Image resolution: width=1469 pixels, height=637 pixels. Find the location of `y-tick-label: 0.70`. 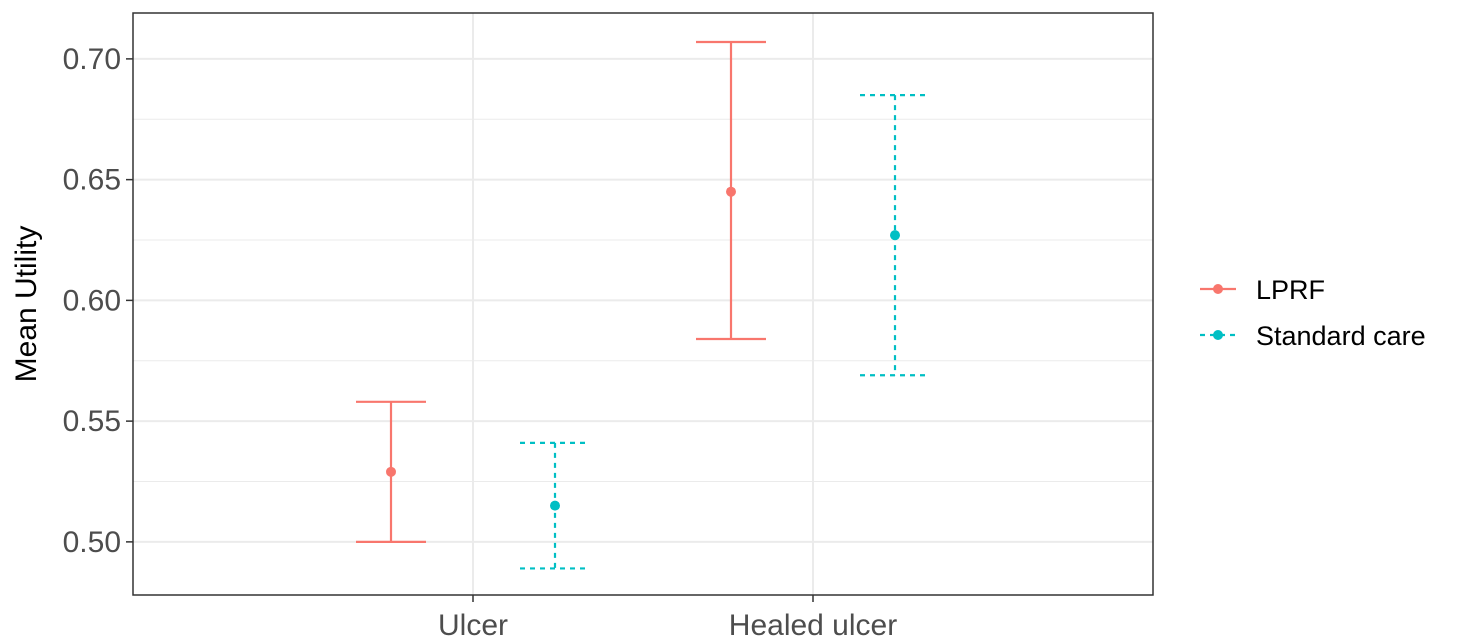

y-tick-label: 0.70 is located at coordinates (92, 59).